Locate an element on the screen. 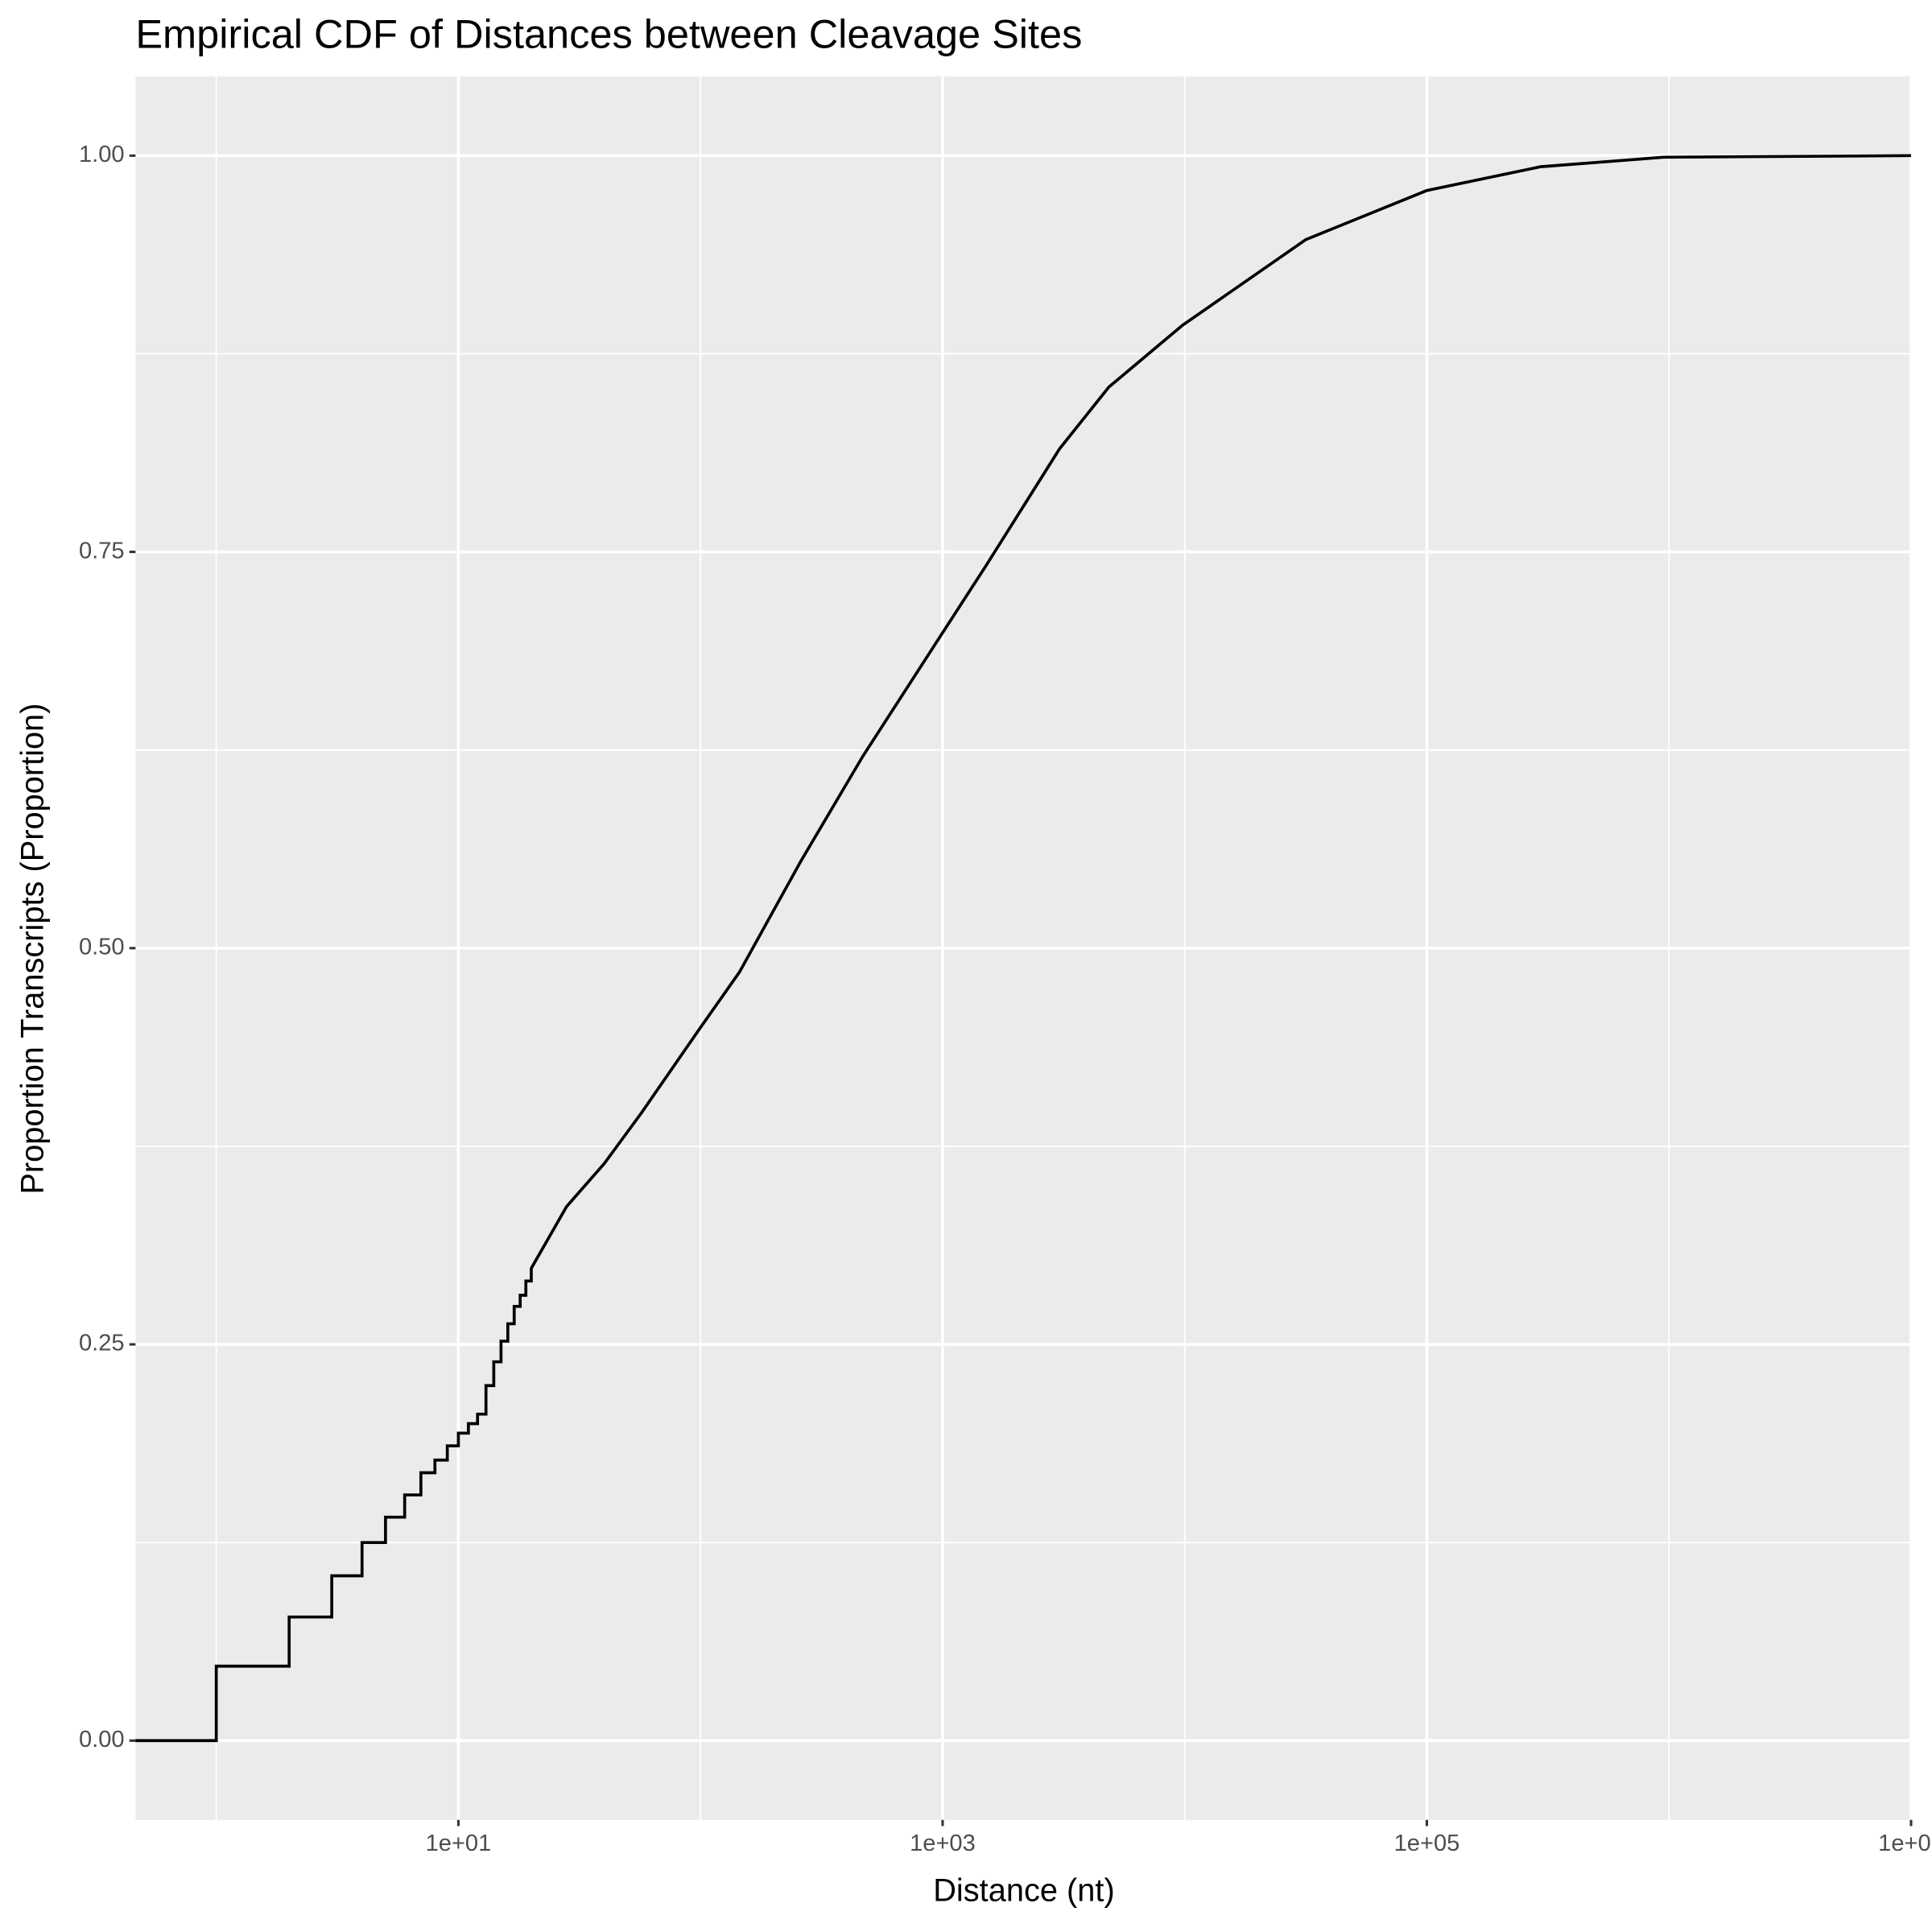  y-tick-label: 0.25 is located at coordinates (102, 1343).